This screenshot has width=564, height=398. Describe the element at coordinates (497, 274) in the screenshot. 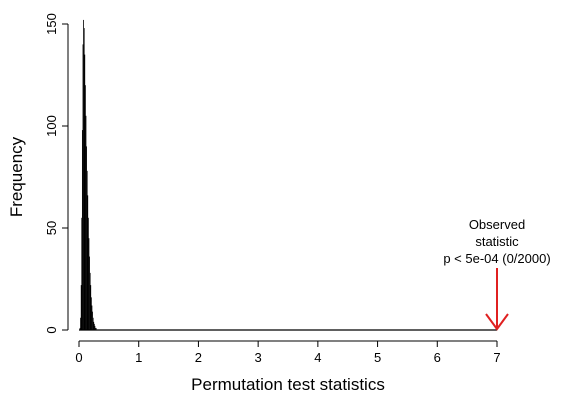

I see `observed-statistic-annotation: Observed statistic p < 5e-04 (0/2000)` at that location.